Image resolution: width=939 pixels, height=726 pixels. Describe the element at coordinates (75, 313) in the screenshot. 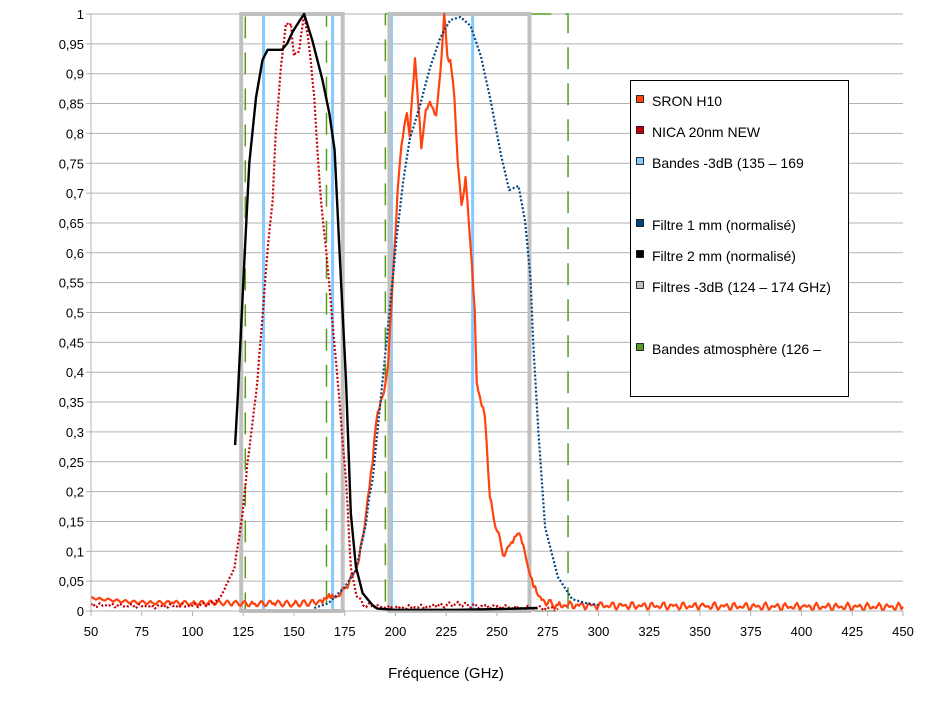

I see `y-tick-label: 0,5` at that location.